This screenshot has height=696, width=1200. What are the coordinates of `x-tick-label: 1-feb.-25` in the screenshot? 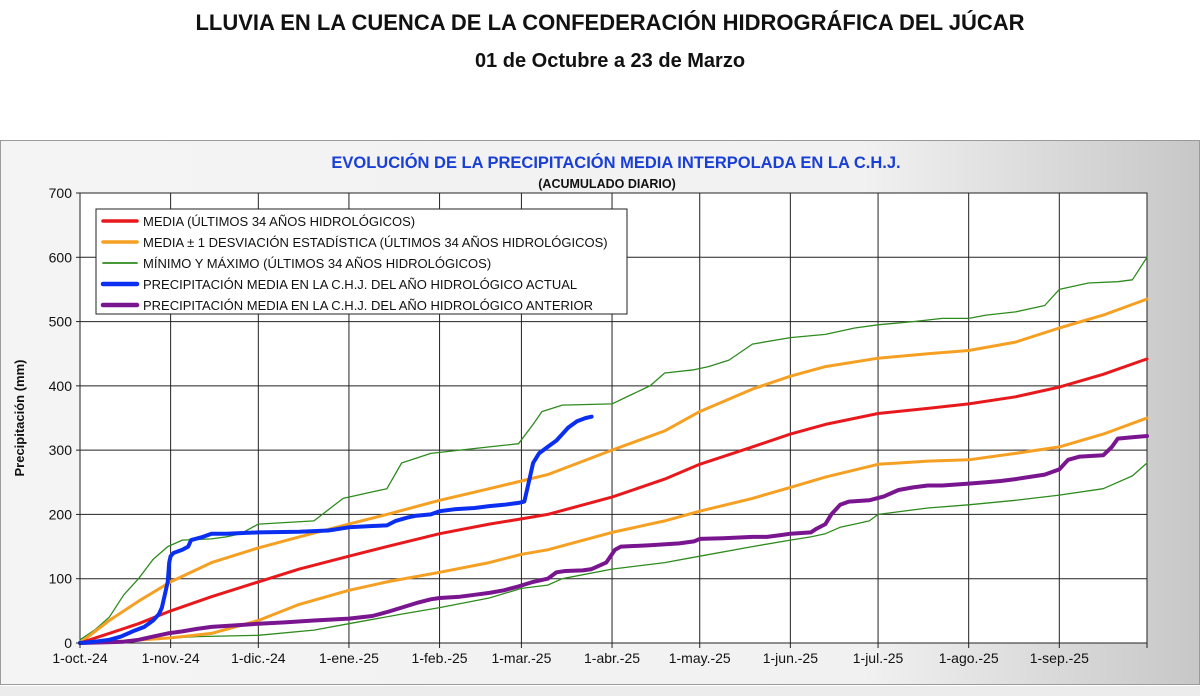 It's located at (440, 658).